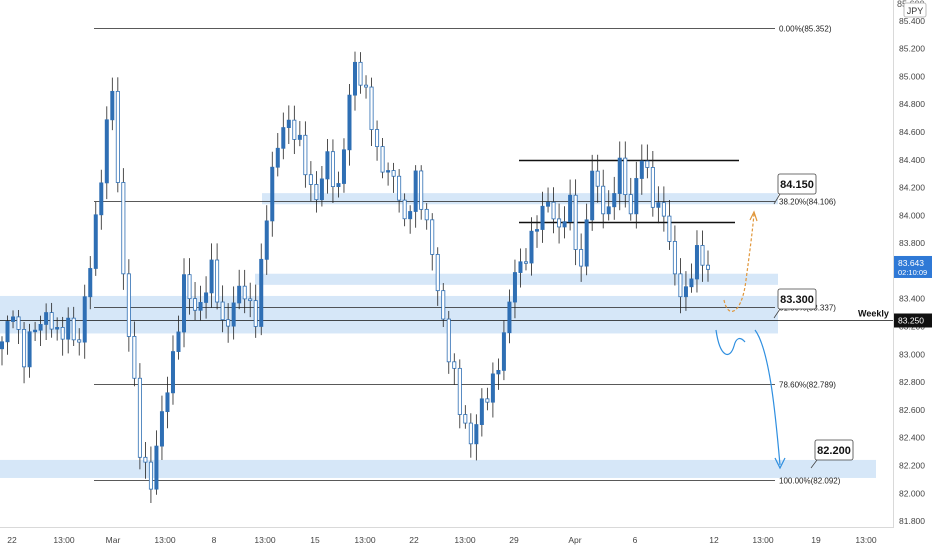  Describe the element at coordinates (912, 465) in the screenshot. I see `y-tick-label: 82.200` at that location.